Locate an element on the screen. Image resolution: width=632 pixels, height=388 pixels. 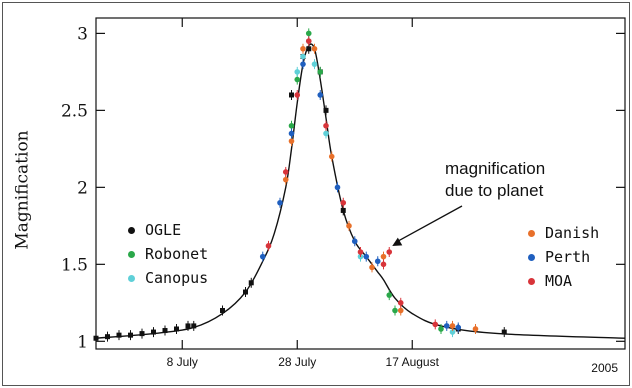
legend-item-ogle: OGLE is located at coordinates (168, 230).